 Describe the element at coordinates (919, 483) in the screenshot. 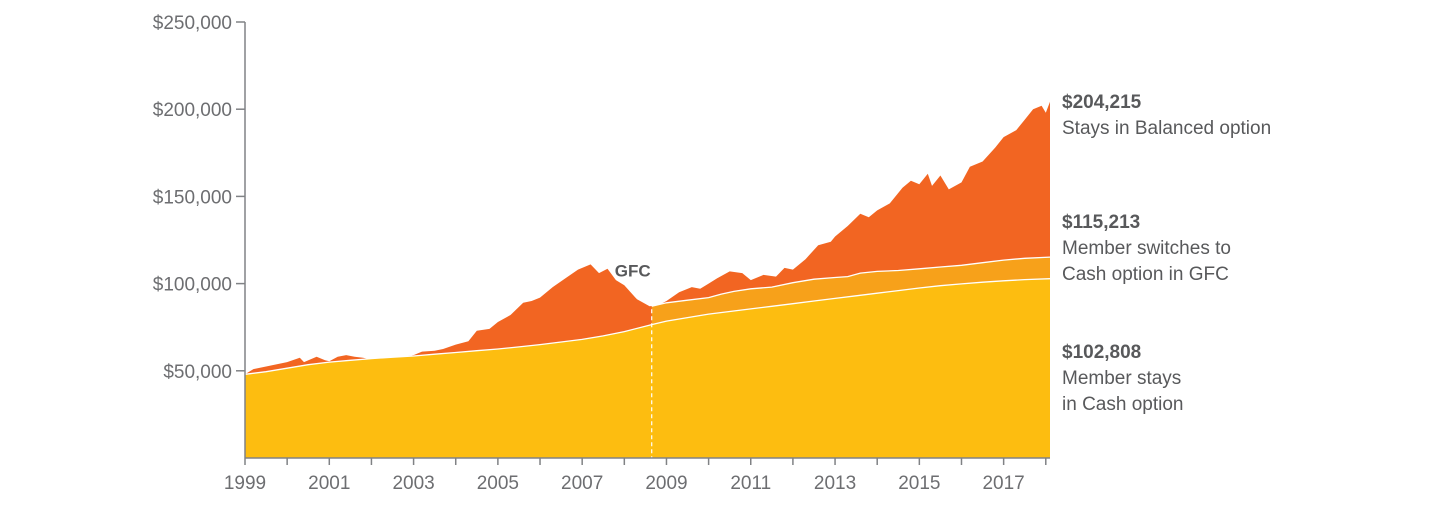

I see `x-tick-label: 2015` at that location.